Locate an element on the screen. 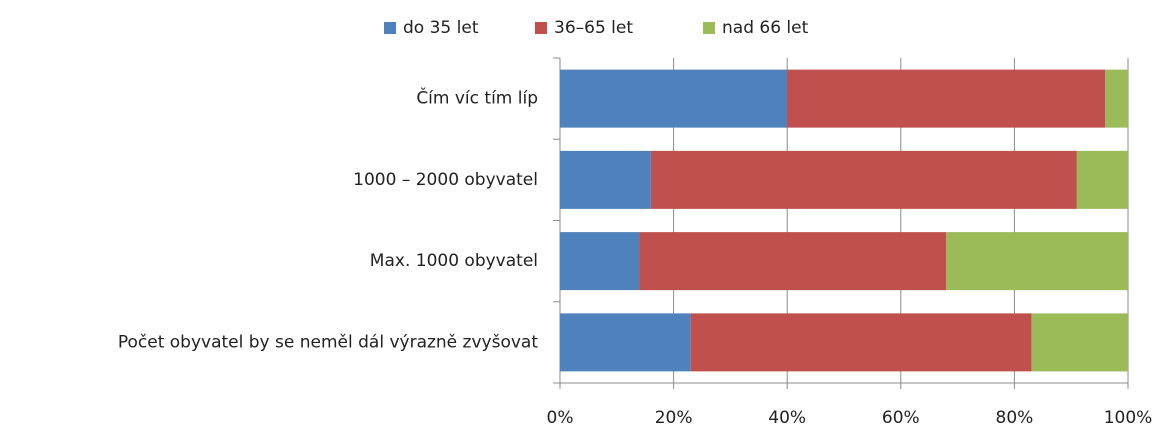 This screenshot has width=1162, height=429. y-tick-label: Max. 1000 obyvatel is located at coordinates (454, 261).